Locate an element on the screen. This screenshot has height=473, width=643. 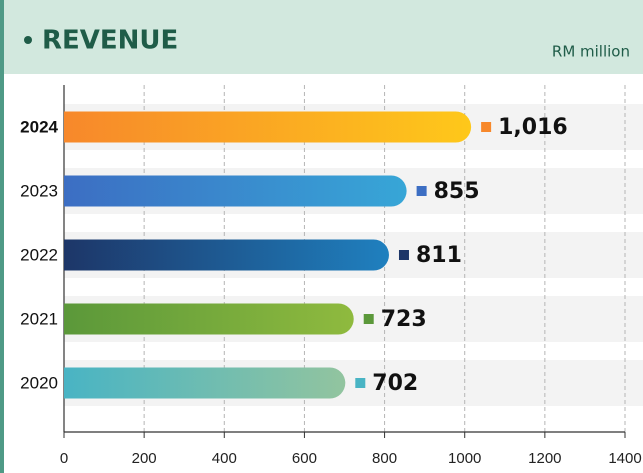
y-tick-label: 2023 is located at coordinates (39, 190).